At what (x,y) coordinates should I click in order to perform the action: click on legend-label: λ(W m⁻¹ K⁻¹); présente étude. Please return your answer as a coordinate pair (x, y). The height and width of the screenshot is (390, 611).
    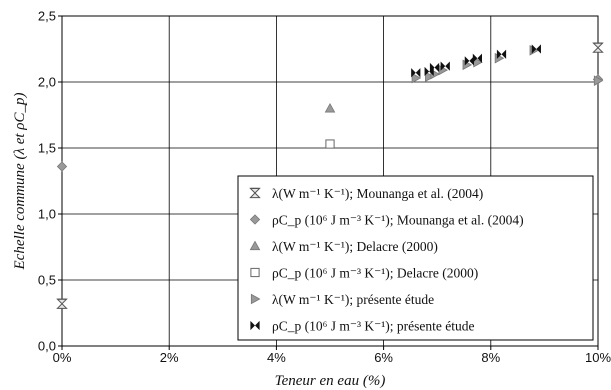
    Looking at the image, I should click on (353, 299).